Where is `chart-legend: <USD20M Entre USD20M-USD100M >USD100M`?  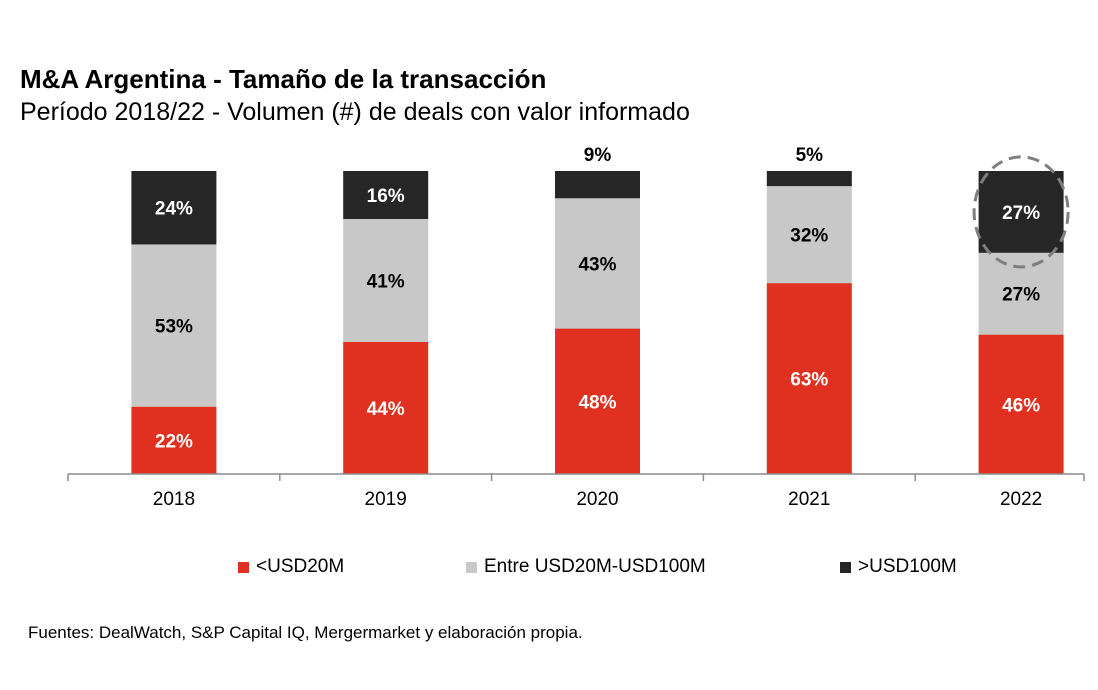 chart-legend: <USD20M Entre USD20M-USD100M >USD100M is located at coordinates (549, 568).